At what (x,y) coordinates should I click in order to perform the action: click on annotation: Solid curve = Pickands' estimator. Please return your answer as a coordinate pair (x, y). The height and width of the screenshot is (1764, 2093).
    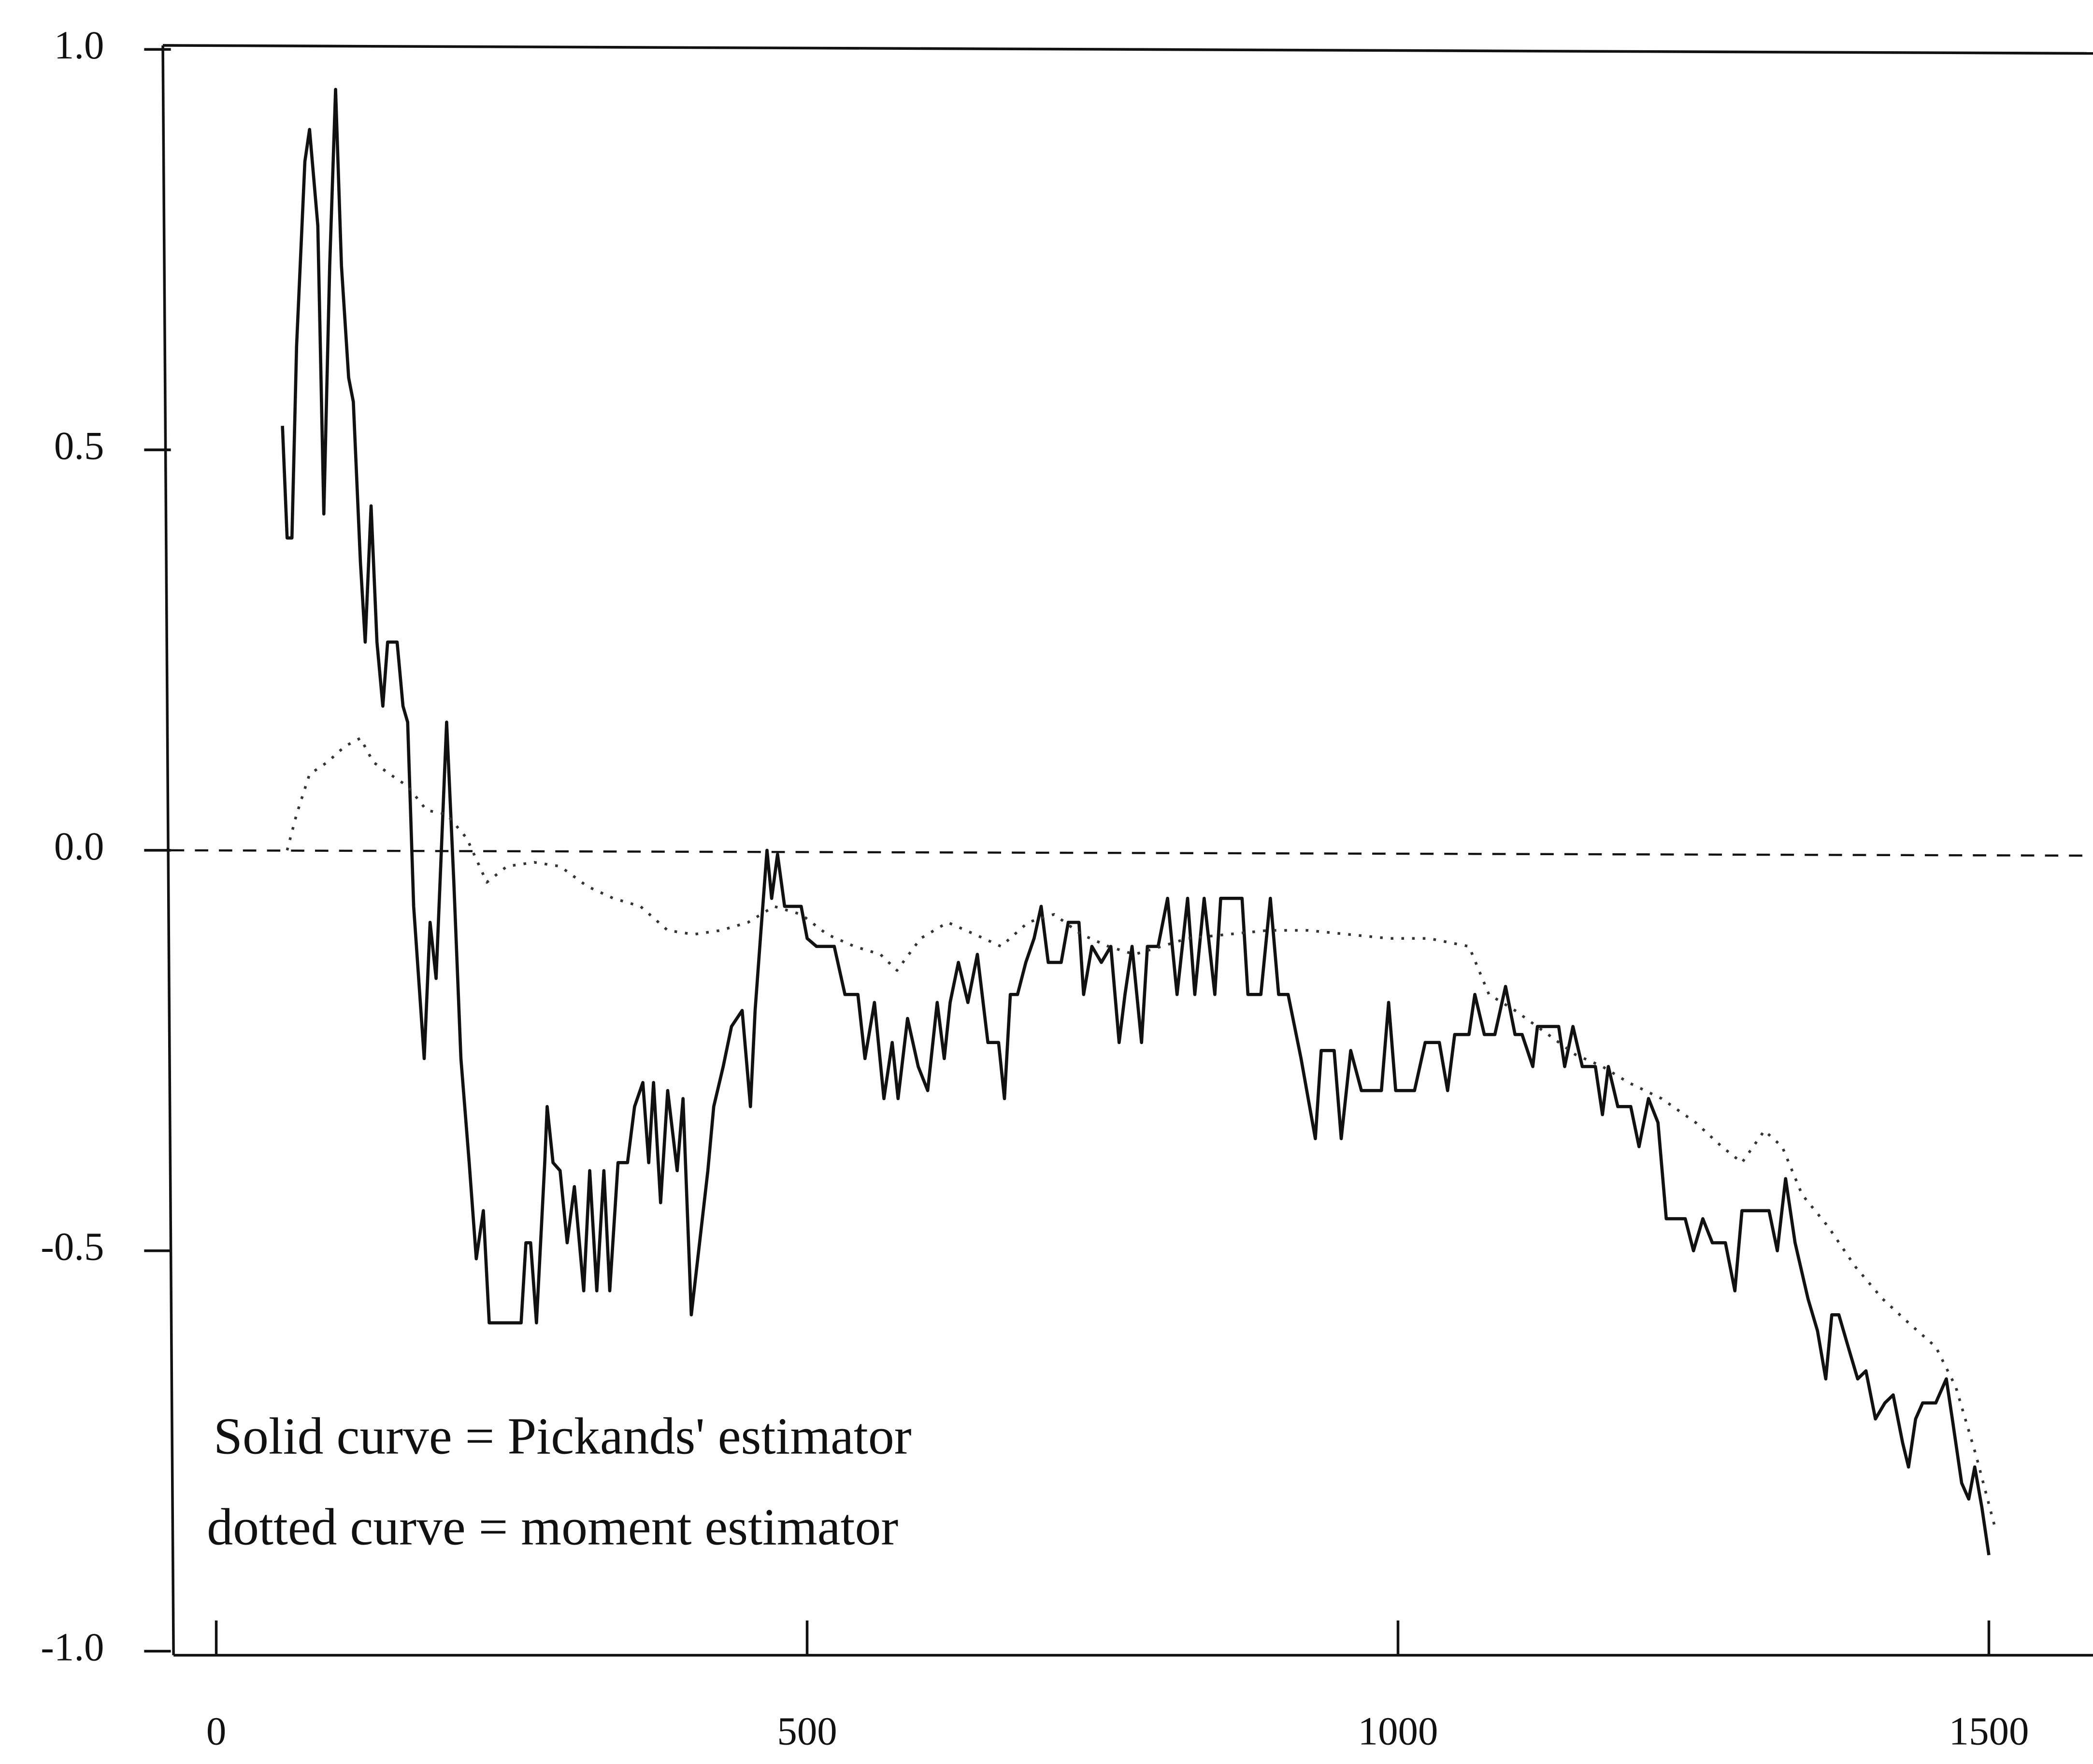
    Looking at the image, I should click on (563, 1437).